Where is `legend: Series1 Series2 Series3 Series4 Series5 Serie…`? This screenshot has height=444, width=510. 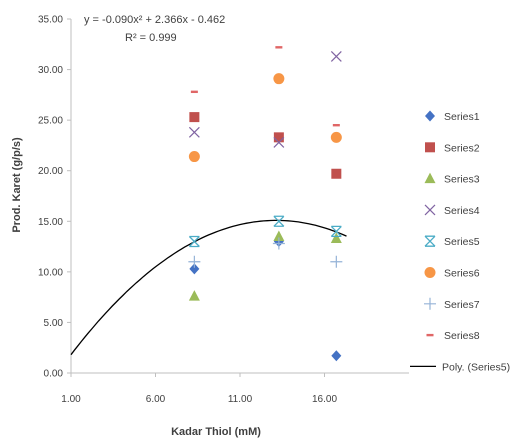
legend: Series1 Series2 Series3 Series4 Series5 Serie… is located at coordinates (460, 241).